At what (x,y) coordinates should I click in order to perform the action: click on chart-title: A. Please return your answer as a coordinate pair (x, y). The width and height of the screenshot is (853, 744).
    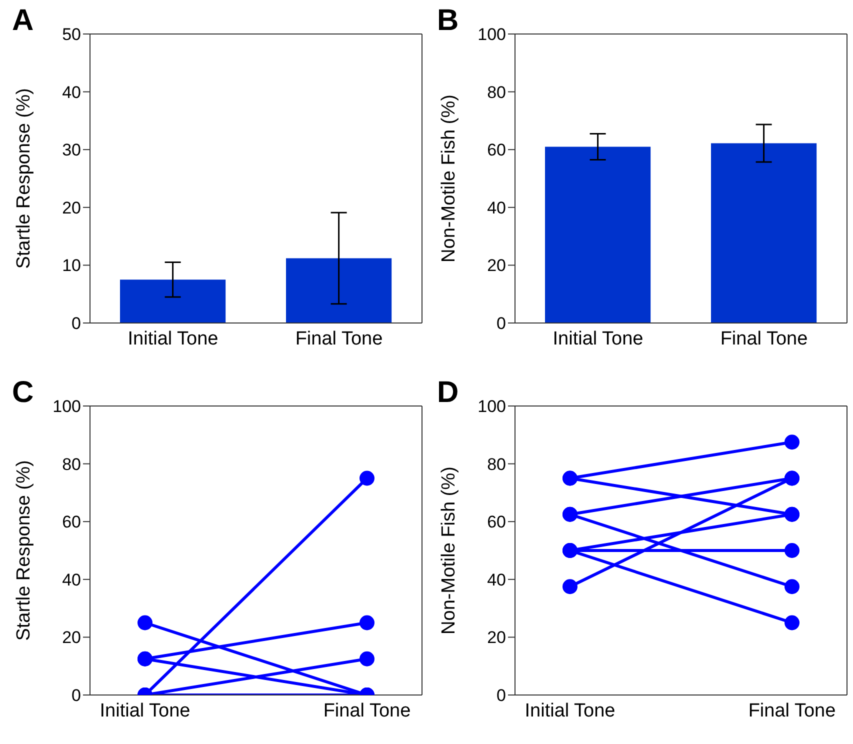
    Looking at the image, I should click on (23, 21).